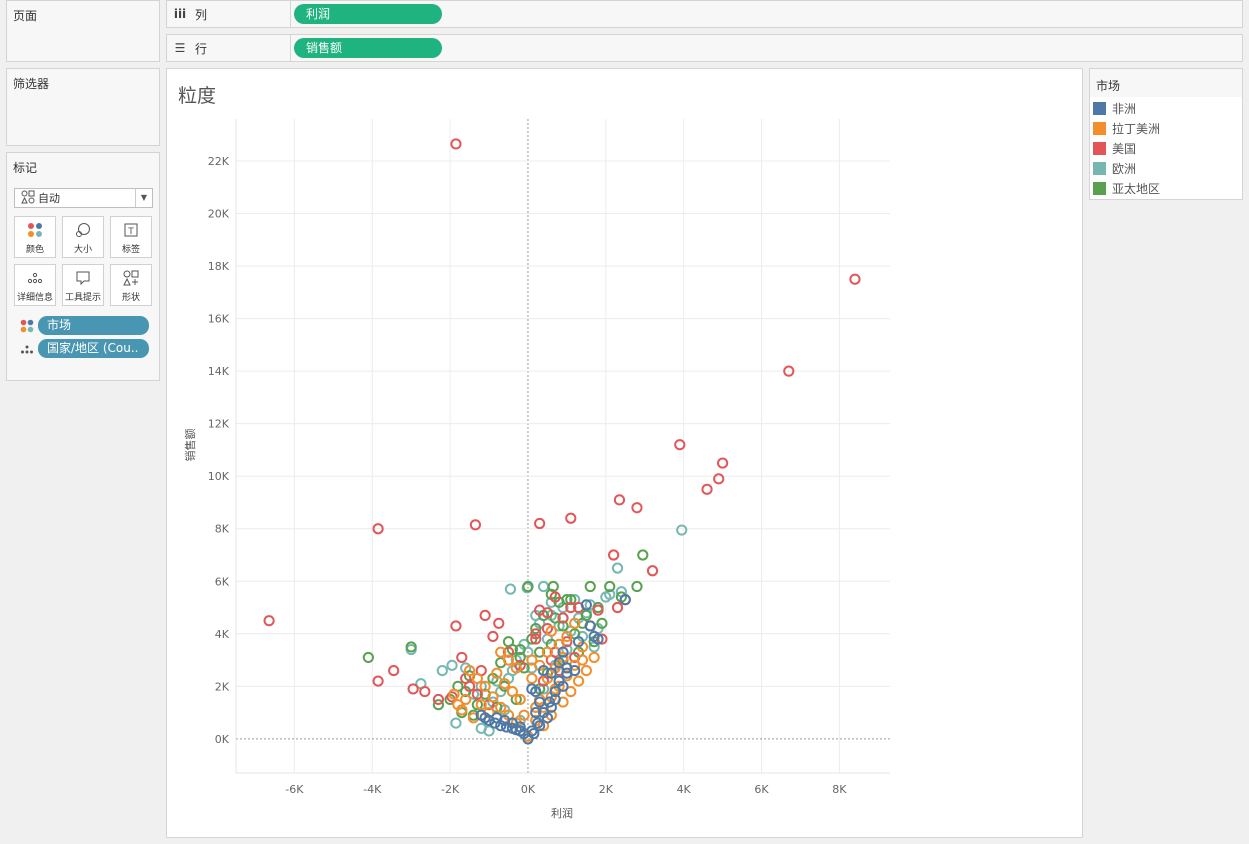 The height and width of the screenshot is (844, 1249). What do you see at coordinates (131, 237) in the screenshot?
I see `label-button: T 标签` at bounding box center [131, 237].